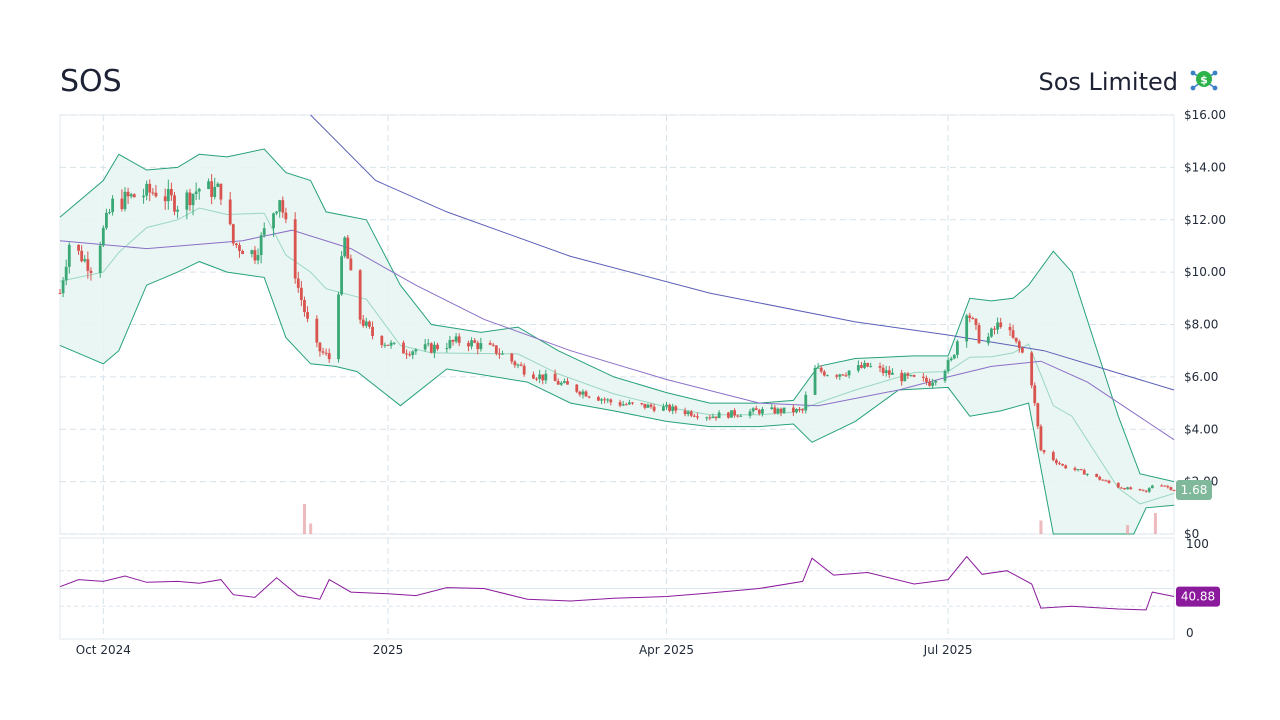  I want to click on rsi-tick-label: 100, so click(1197, 544).